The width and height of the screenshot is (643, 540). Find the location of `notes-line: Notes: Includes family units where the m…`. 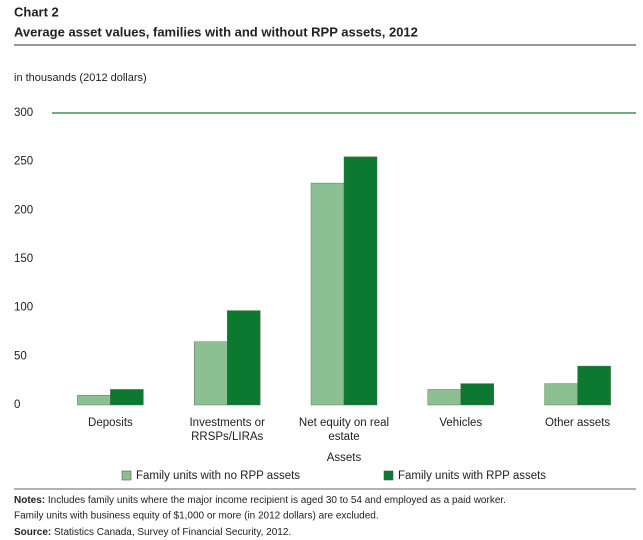

notes-line: Notes: Includes family units where the m… is located at coordinates (260, 500).